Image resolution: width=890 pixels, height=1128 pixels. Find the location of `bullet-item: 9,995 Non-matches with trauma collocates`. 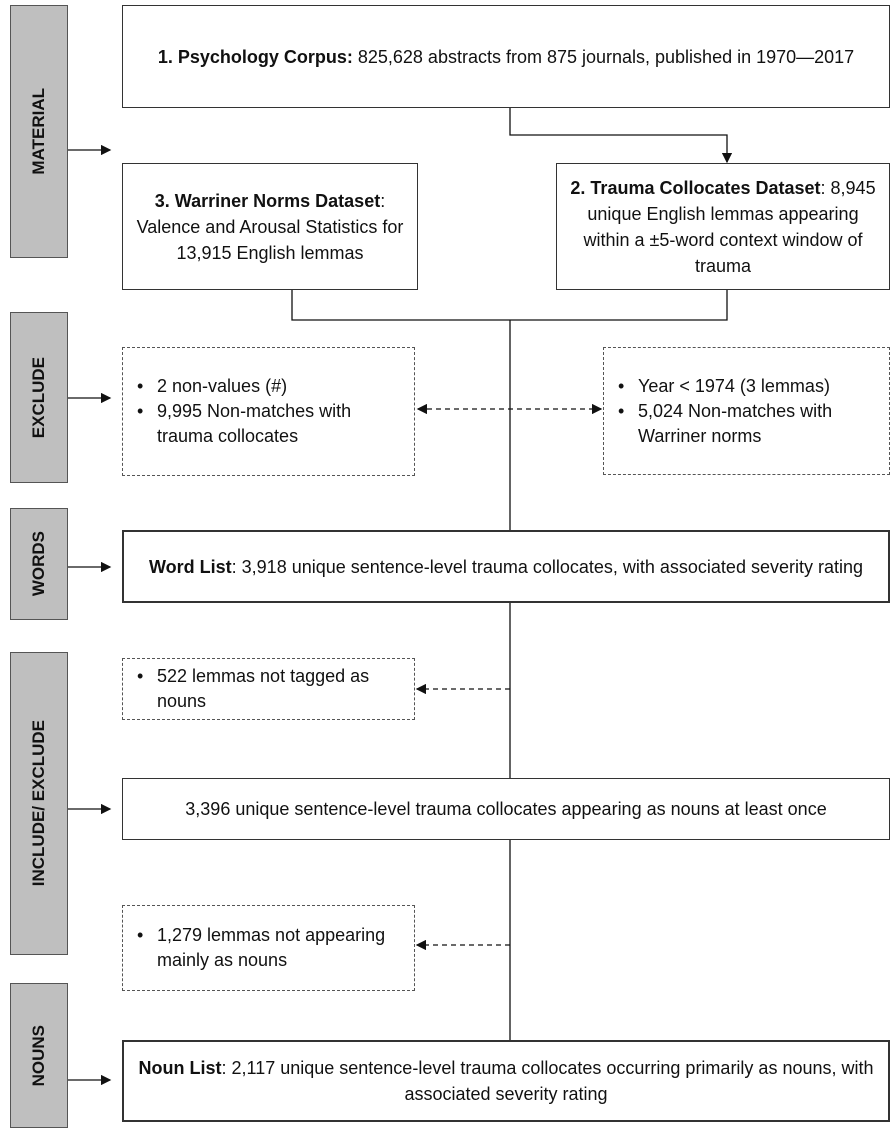

bullet-item: 9,995 Non-matches with trauma collocates is located at coordinates (268, 424).